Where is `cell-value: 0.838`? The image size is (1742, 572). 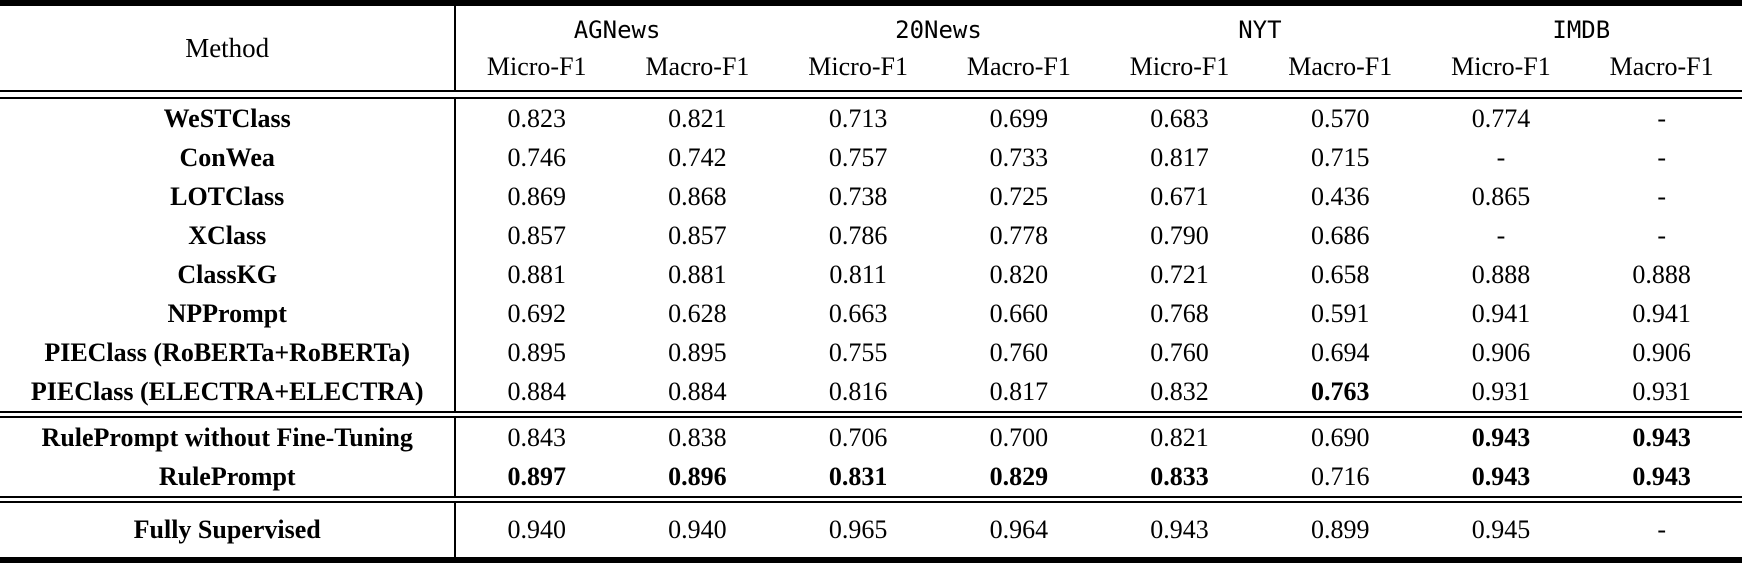
cell-value: 0.838 is located at coordinates (697, 437).